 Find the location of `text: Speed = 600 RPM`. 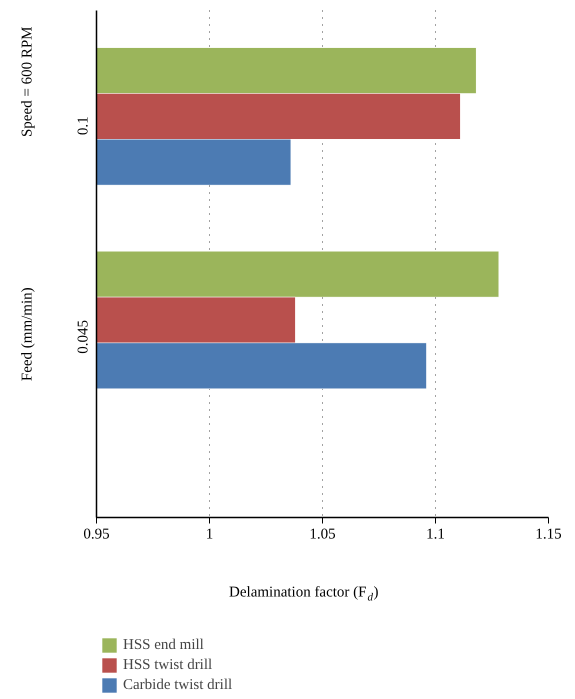

text: Speed = 600 RPM is located at coordinates (28, 82).